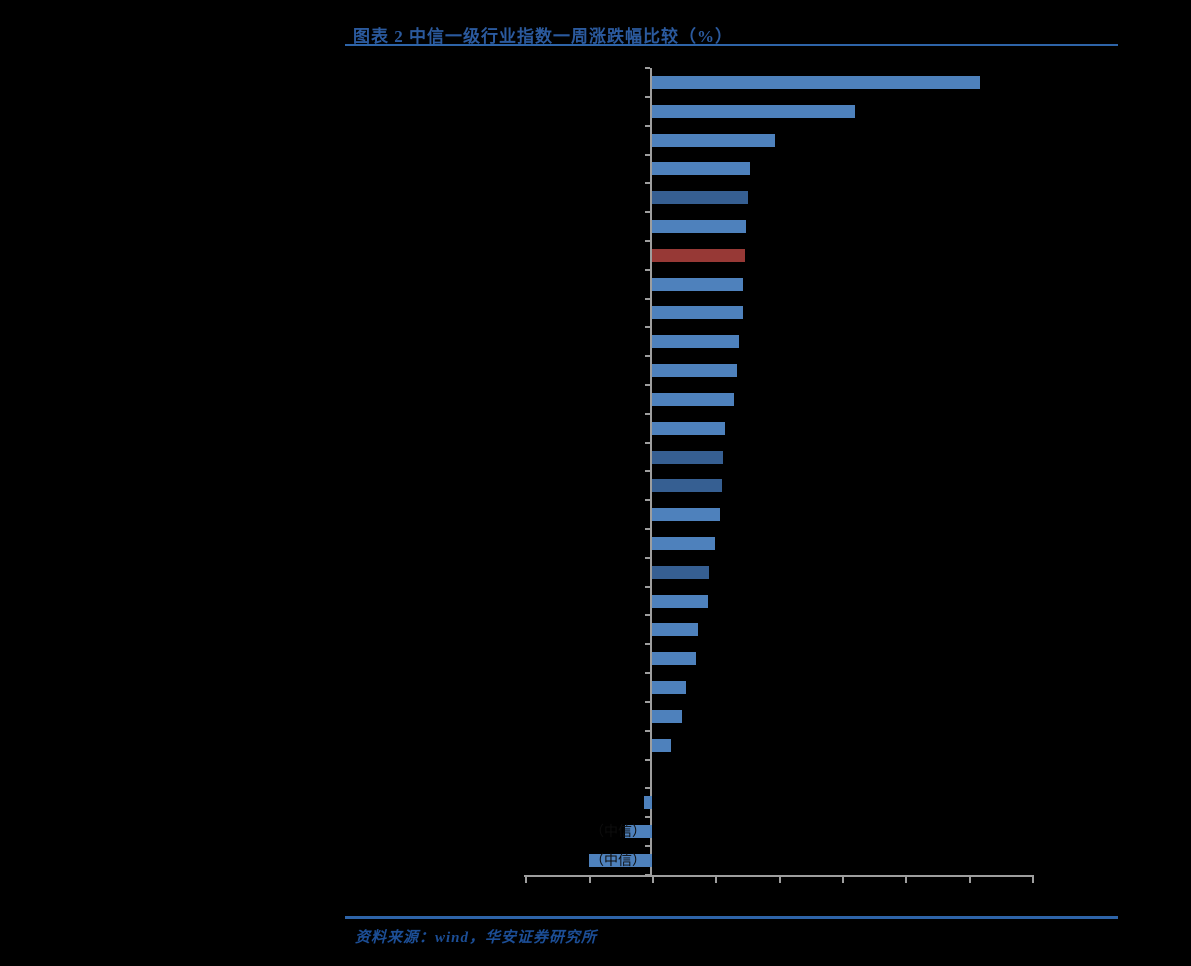 The height and width of the screenshot is (966, 1191). What do you see at coordinates (731, 917) in the screenshot?
I see `footer-rule` at bounding box center [731, 917].